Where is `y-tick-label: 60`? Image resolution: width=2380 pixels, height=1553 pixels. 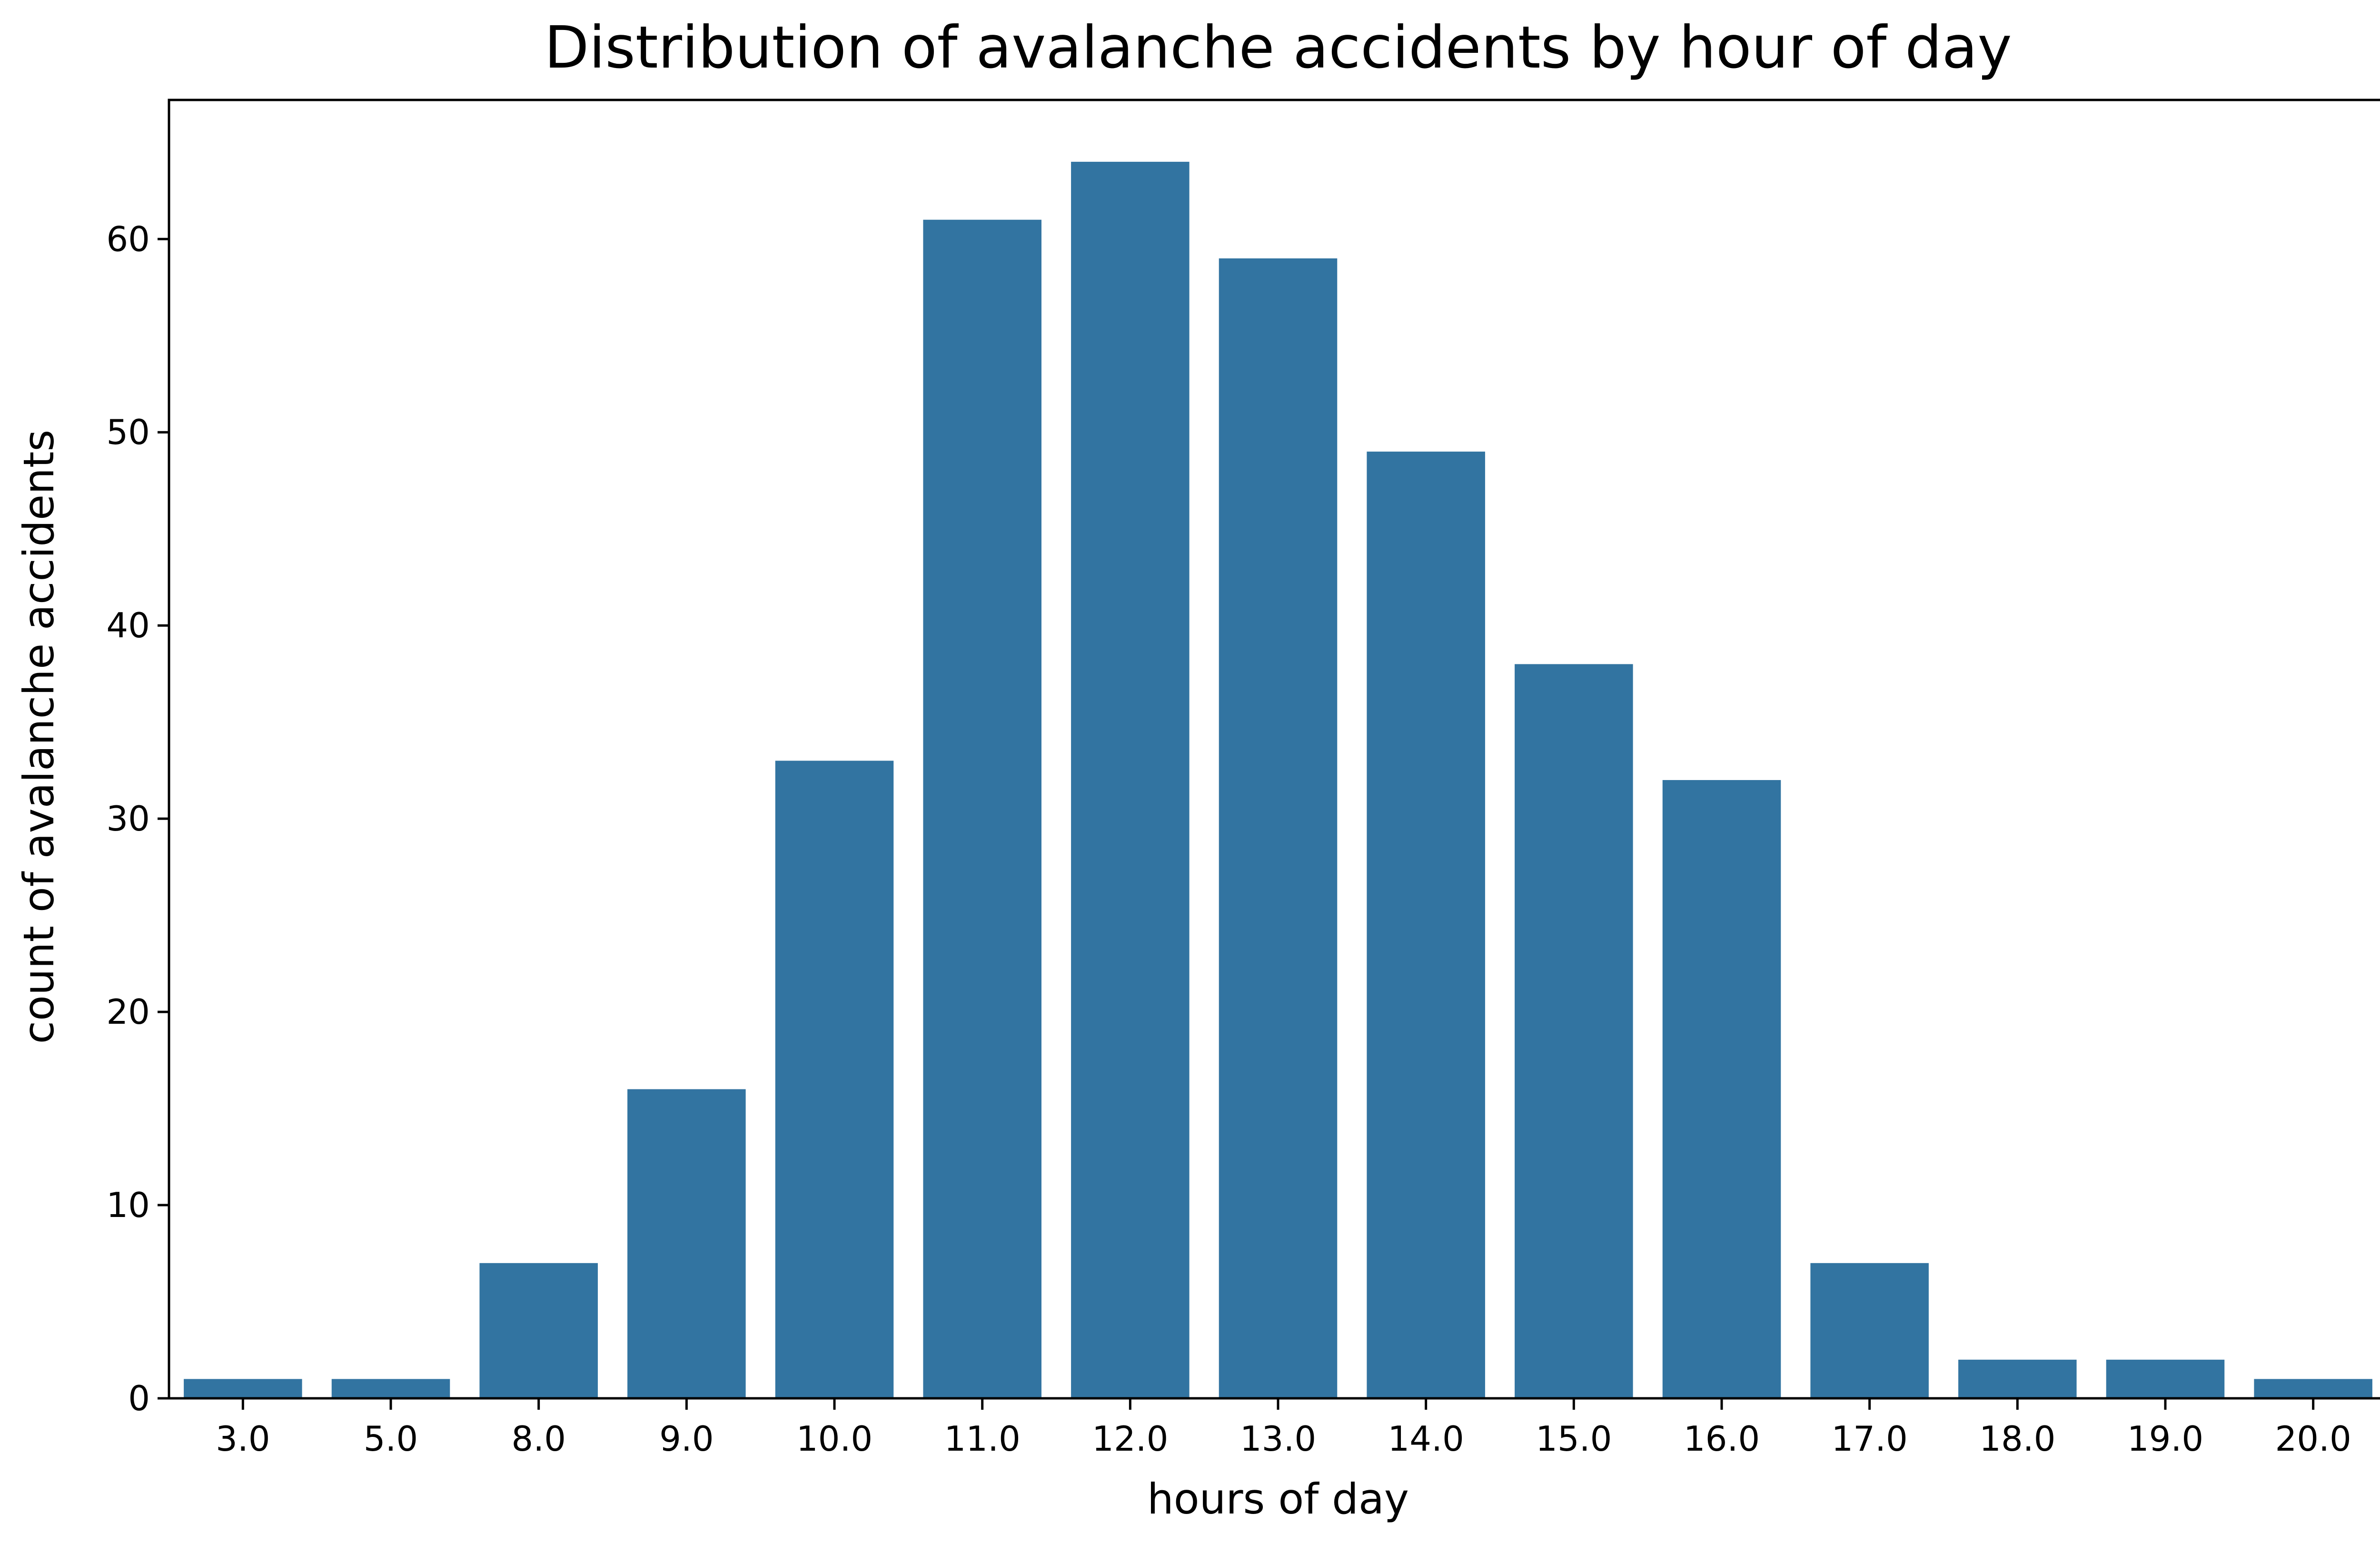 y-tick-label: 60 is located at coordinates (128, 239).